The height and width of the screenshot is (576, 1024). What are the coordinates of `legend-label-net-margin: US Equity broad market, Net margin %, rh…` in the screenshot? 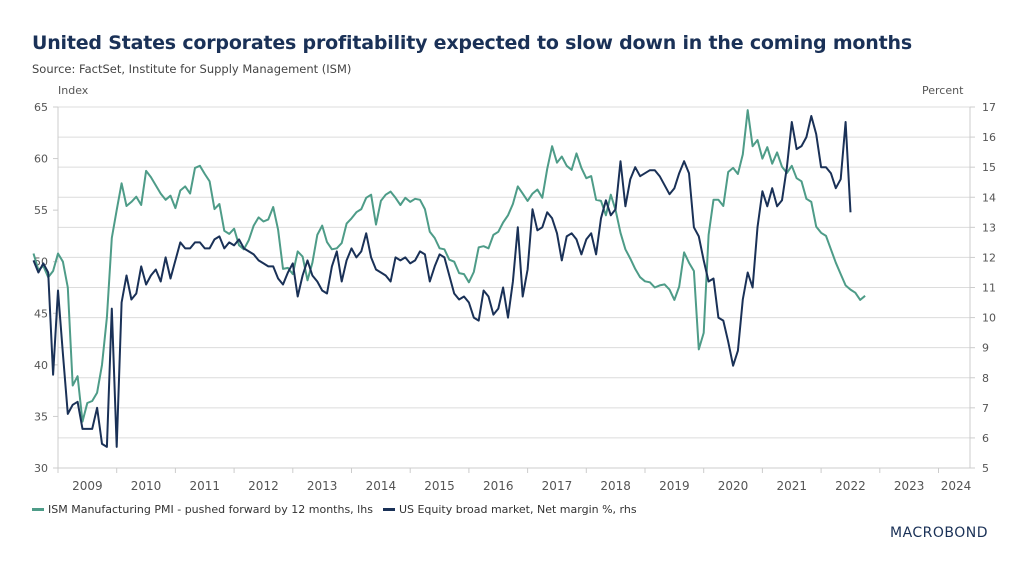 It's located at (517, 509).